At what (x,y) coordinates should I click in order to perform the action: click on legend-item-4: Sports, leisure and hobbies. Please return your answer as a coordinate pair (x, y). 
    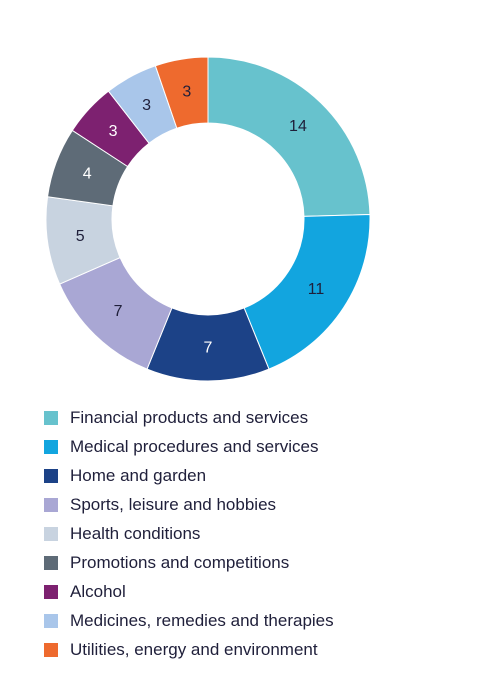
    Looking at the image, I should click on (189, 504).